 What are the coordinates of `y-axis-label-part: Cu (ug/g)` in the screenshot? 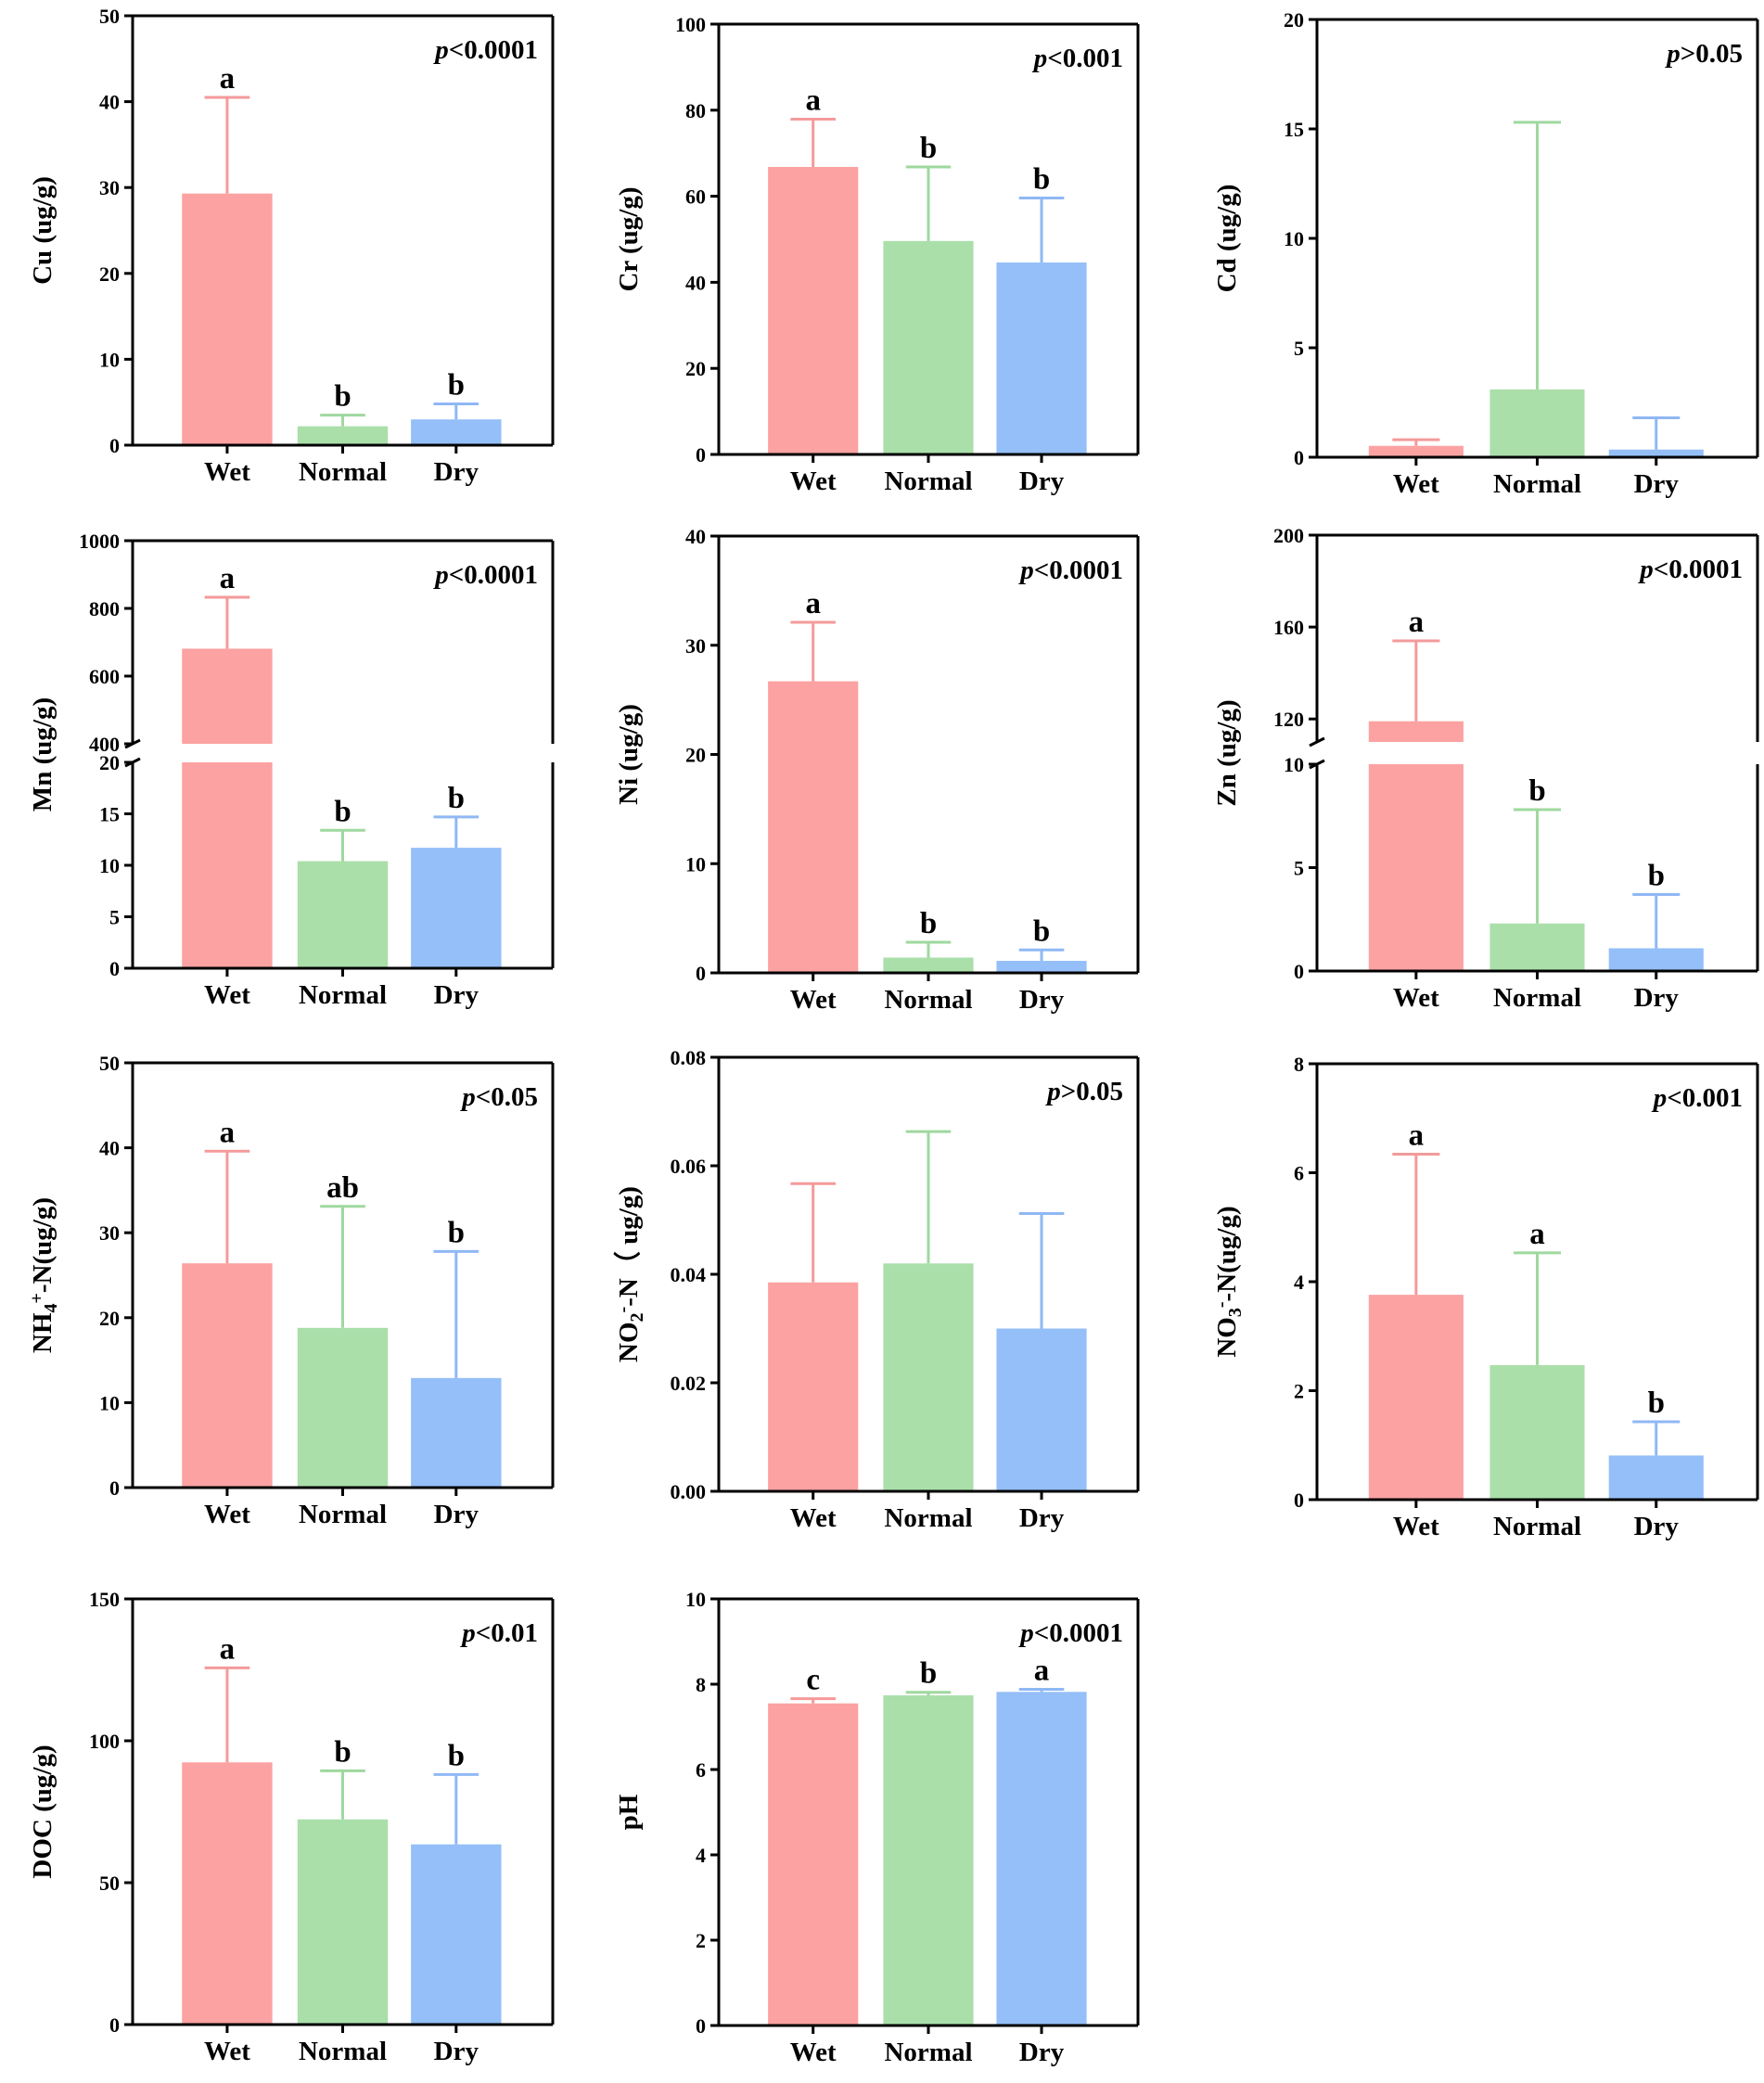 It's located at (43, 230).